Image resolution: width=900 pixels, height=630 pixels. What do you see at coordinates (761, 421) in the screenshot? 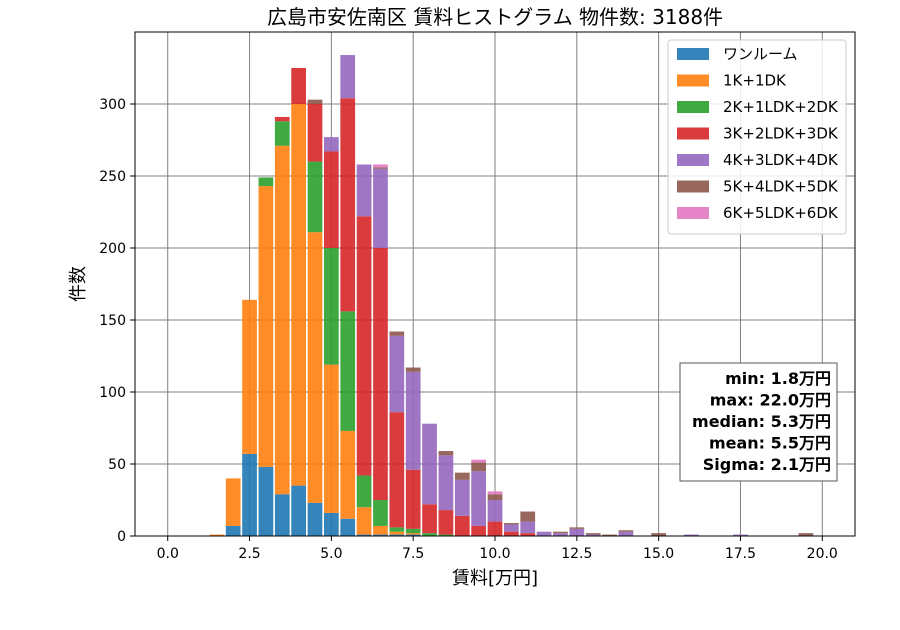
I see `stats-line: median: 5.3万円` at bounding box center [761, 421].